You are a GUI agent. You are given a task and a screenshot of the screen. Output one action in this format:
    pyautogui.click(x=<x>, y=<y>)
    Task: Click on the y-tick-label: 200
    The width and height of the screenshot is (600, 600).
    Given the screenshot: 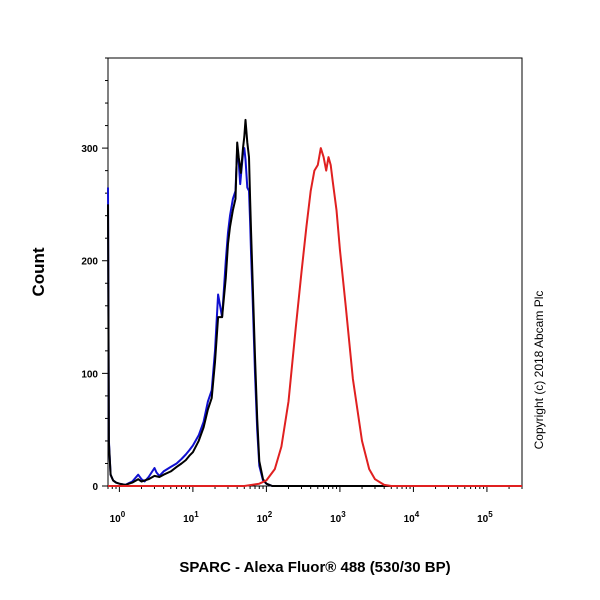 What is the action you would take?
    pyautogui.click(x=89, y=262)
    